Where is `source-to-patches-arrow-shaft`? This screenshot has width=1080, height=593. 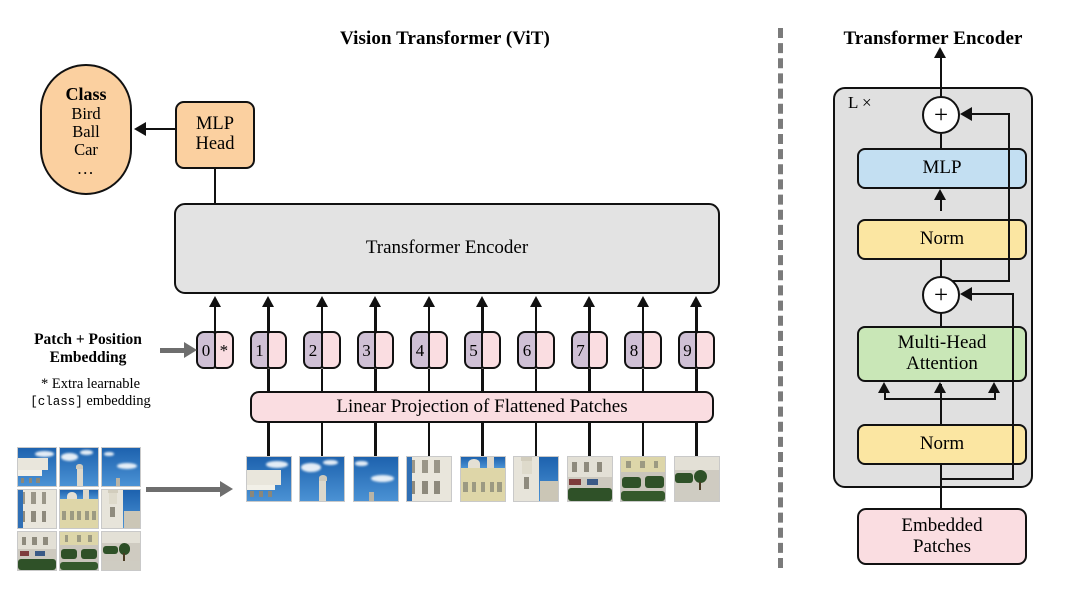 source-to-patches-arrow-shaft is located at coordinates (183, 489).